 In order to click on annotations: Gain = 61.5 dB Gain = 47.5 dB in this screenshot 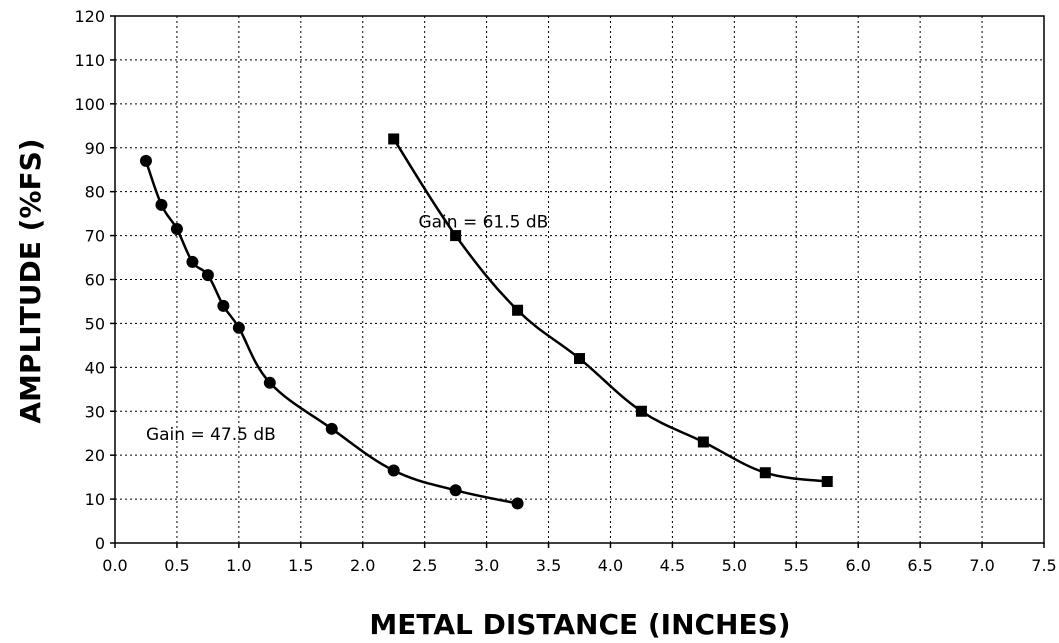, I will do `click(347, 329)`.